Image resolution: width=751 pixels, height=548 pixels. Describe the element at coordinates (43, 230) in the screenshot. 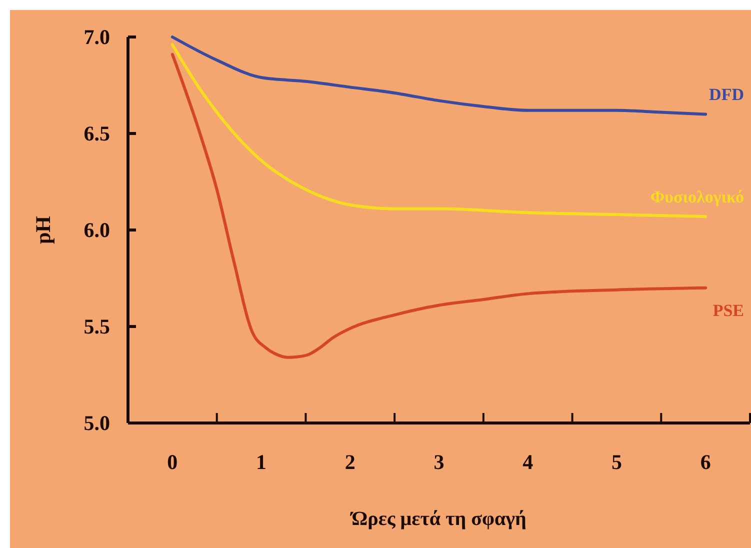

I see `y-axis-title: pH` at that location.